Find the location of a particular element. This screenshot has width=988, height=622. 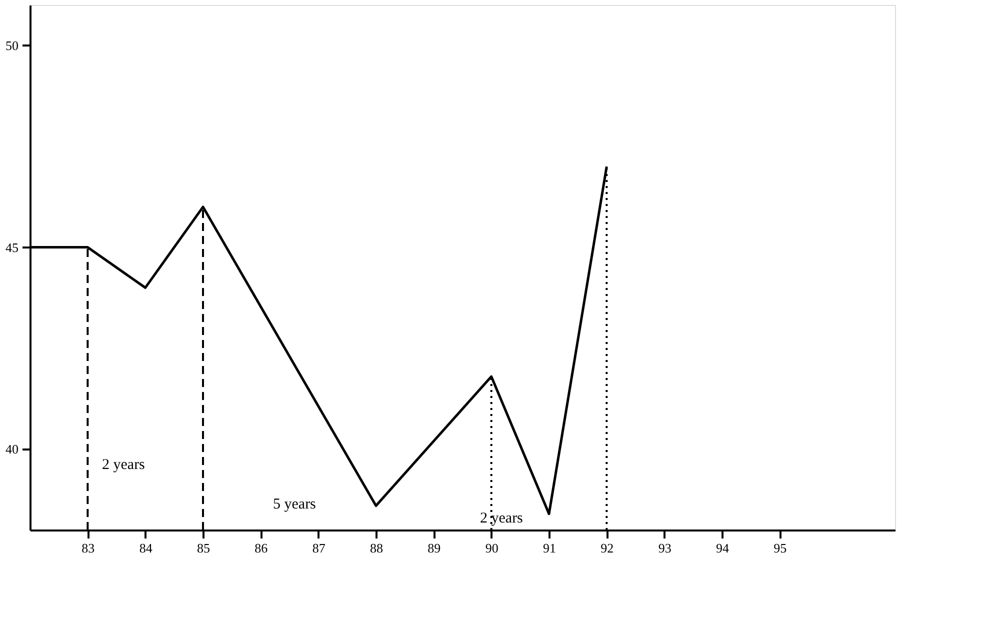

x-tick-label: 88 is located at coordinates (376, 548).